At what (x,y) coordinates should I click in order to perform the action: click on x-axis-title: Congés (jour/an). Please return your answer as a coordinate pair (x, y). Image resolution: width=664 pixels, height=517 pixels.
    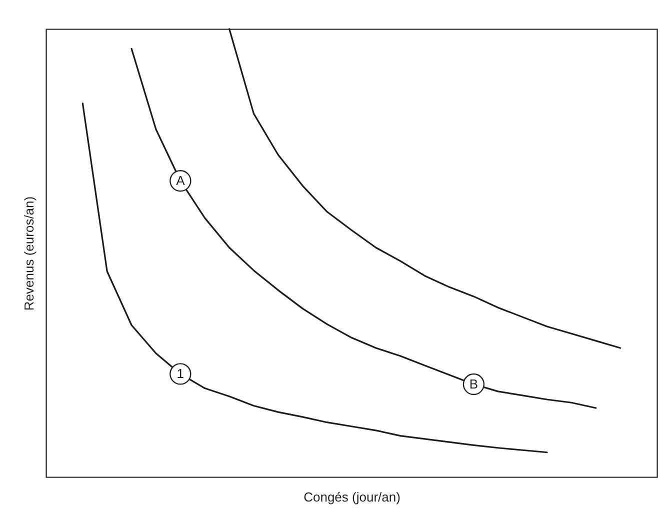
    Looking at the image, I should click on (352, 497).